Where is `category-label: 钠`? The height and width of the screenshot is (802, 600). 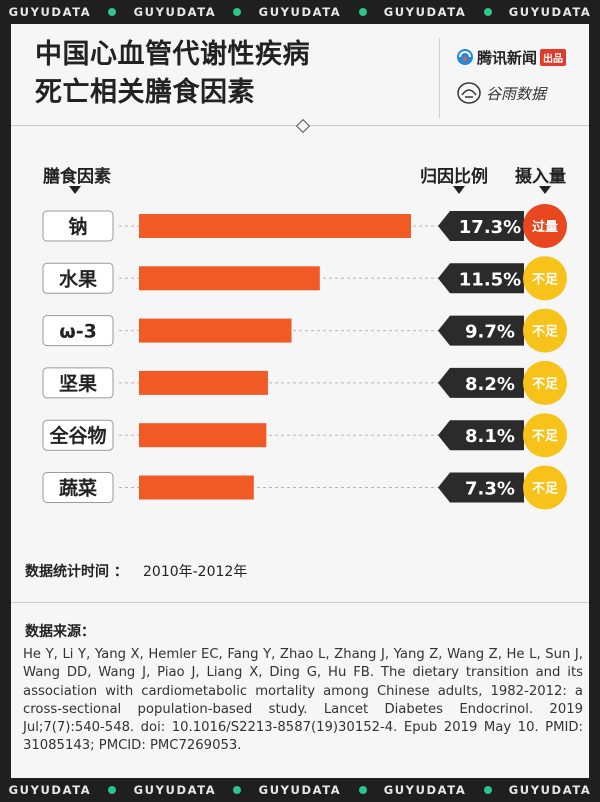 category-label: 钠 is located at coordinates (77, 226).